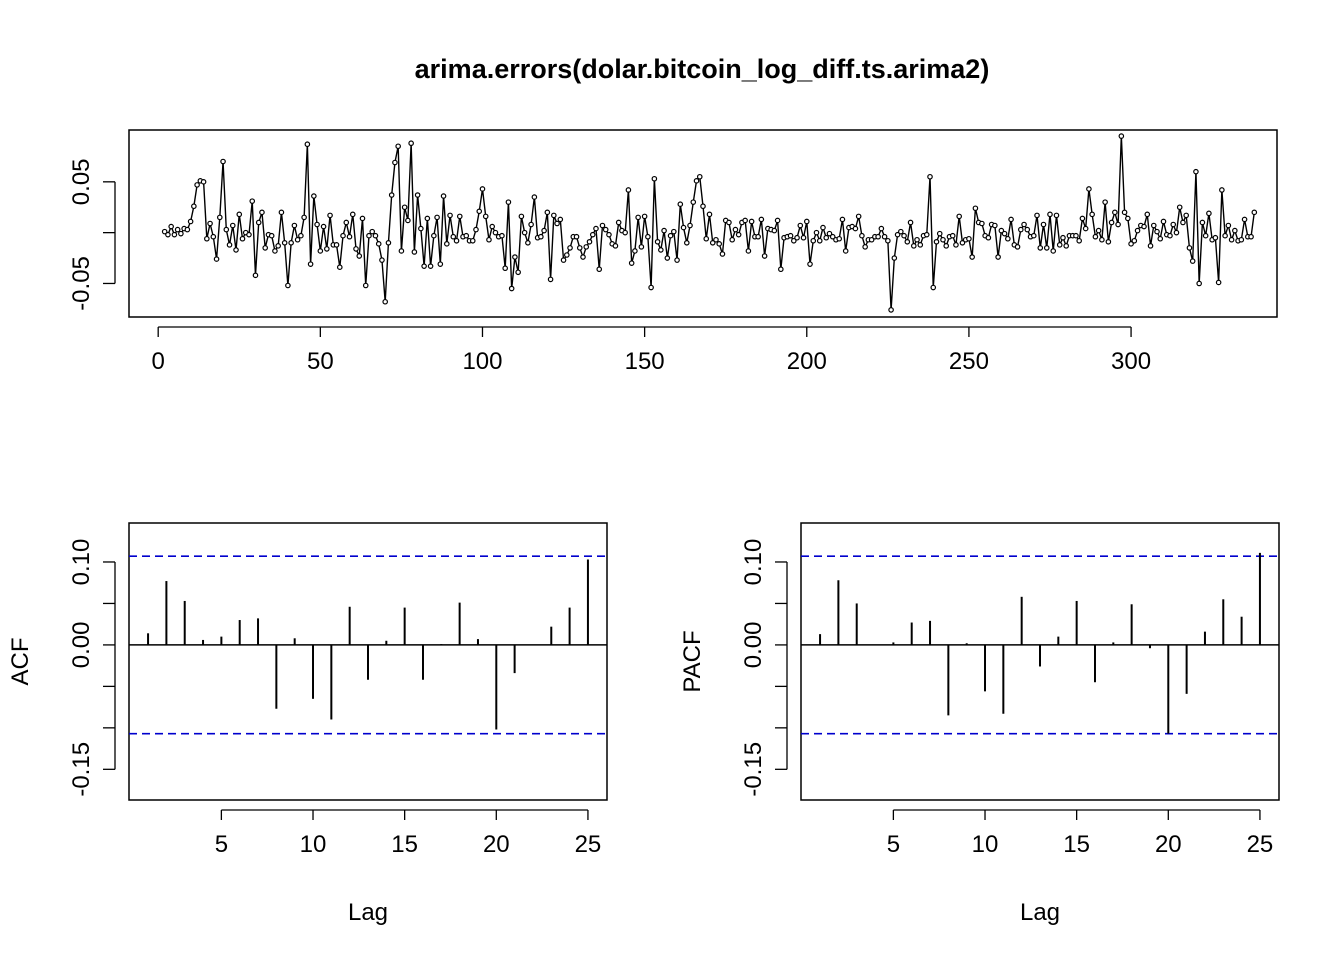  I want to click on y-axis-label: ACF, so click(20, 662).